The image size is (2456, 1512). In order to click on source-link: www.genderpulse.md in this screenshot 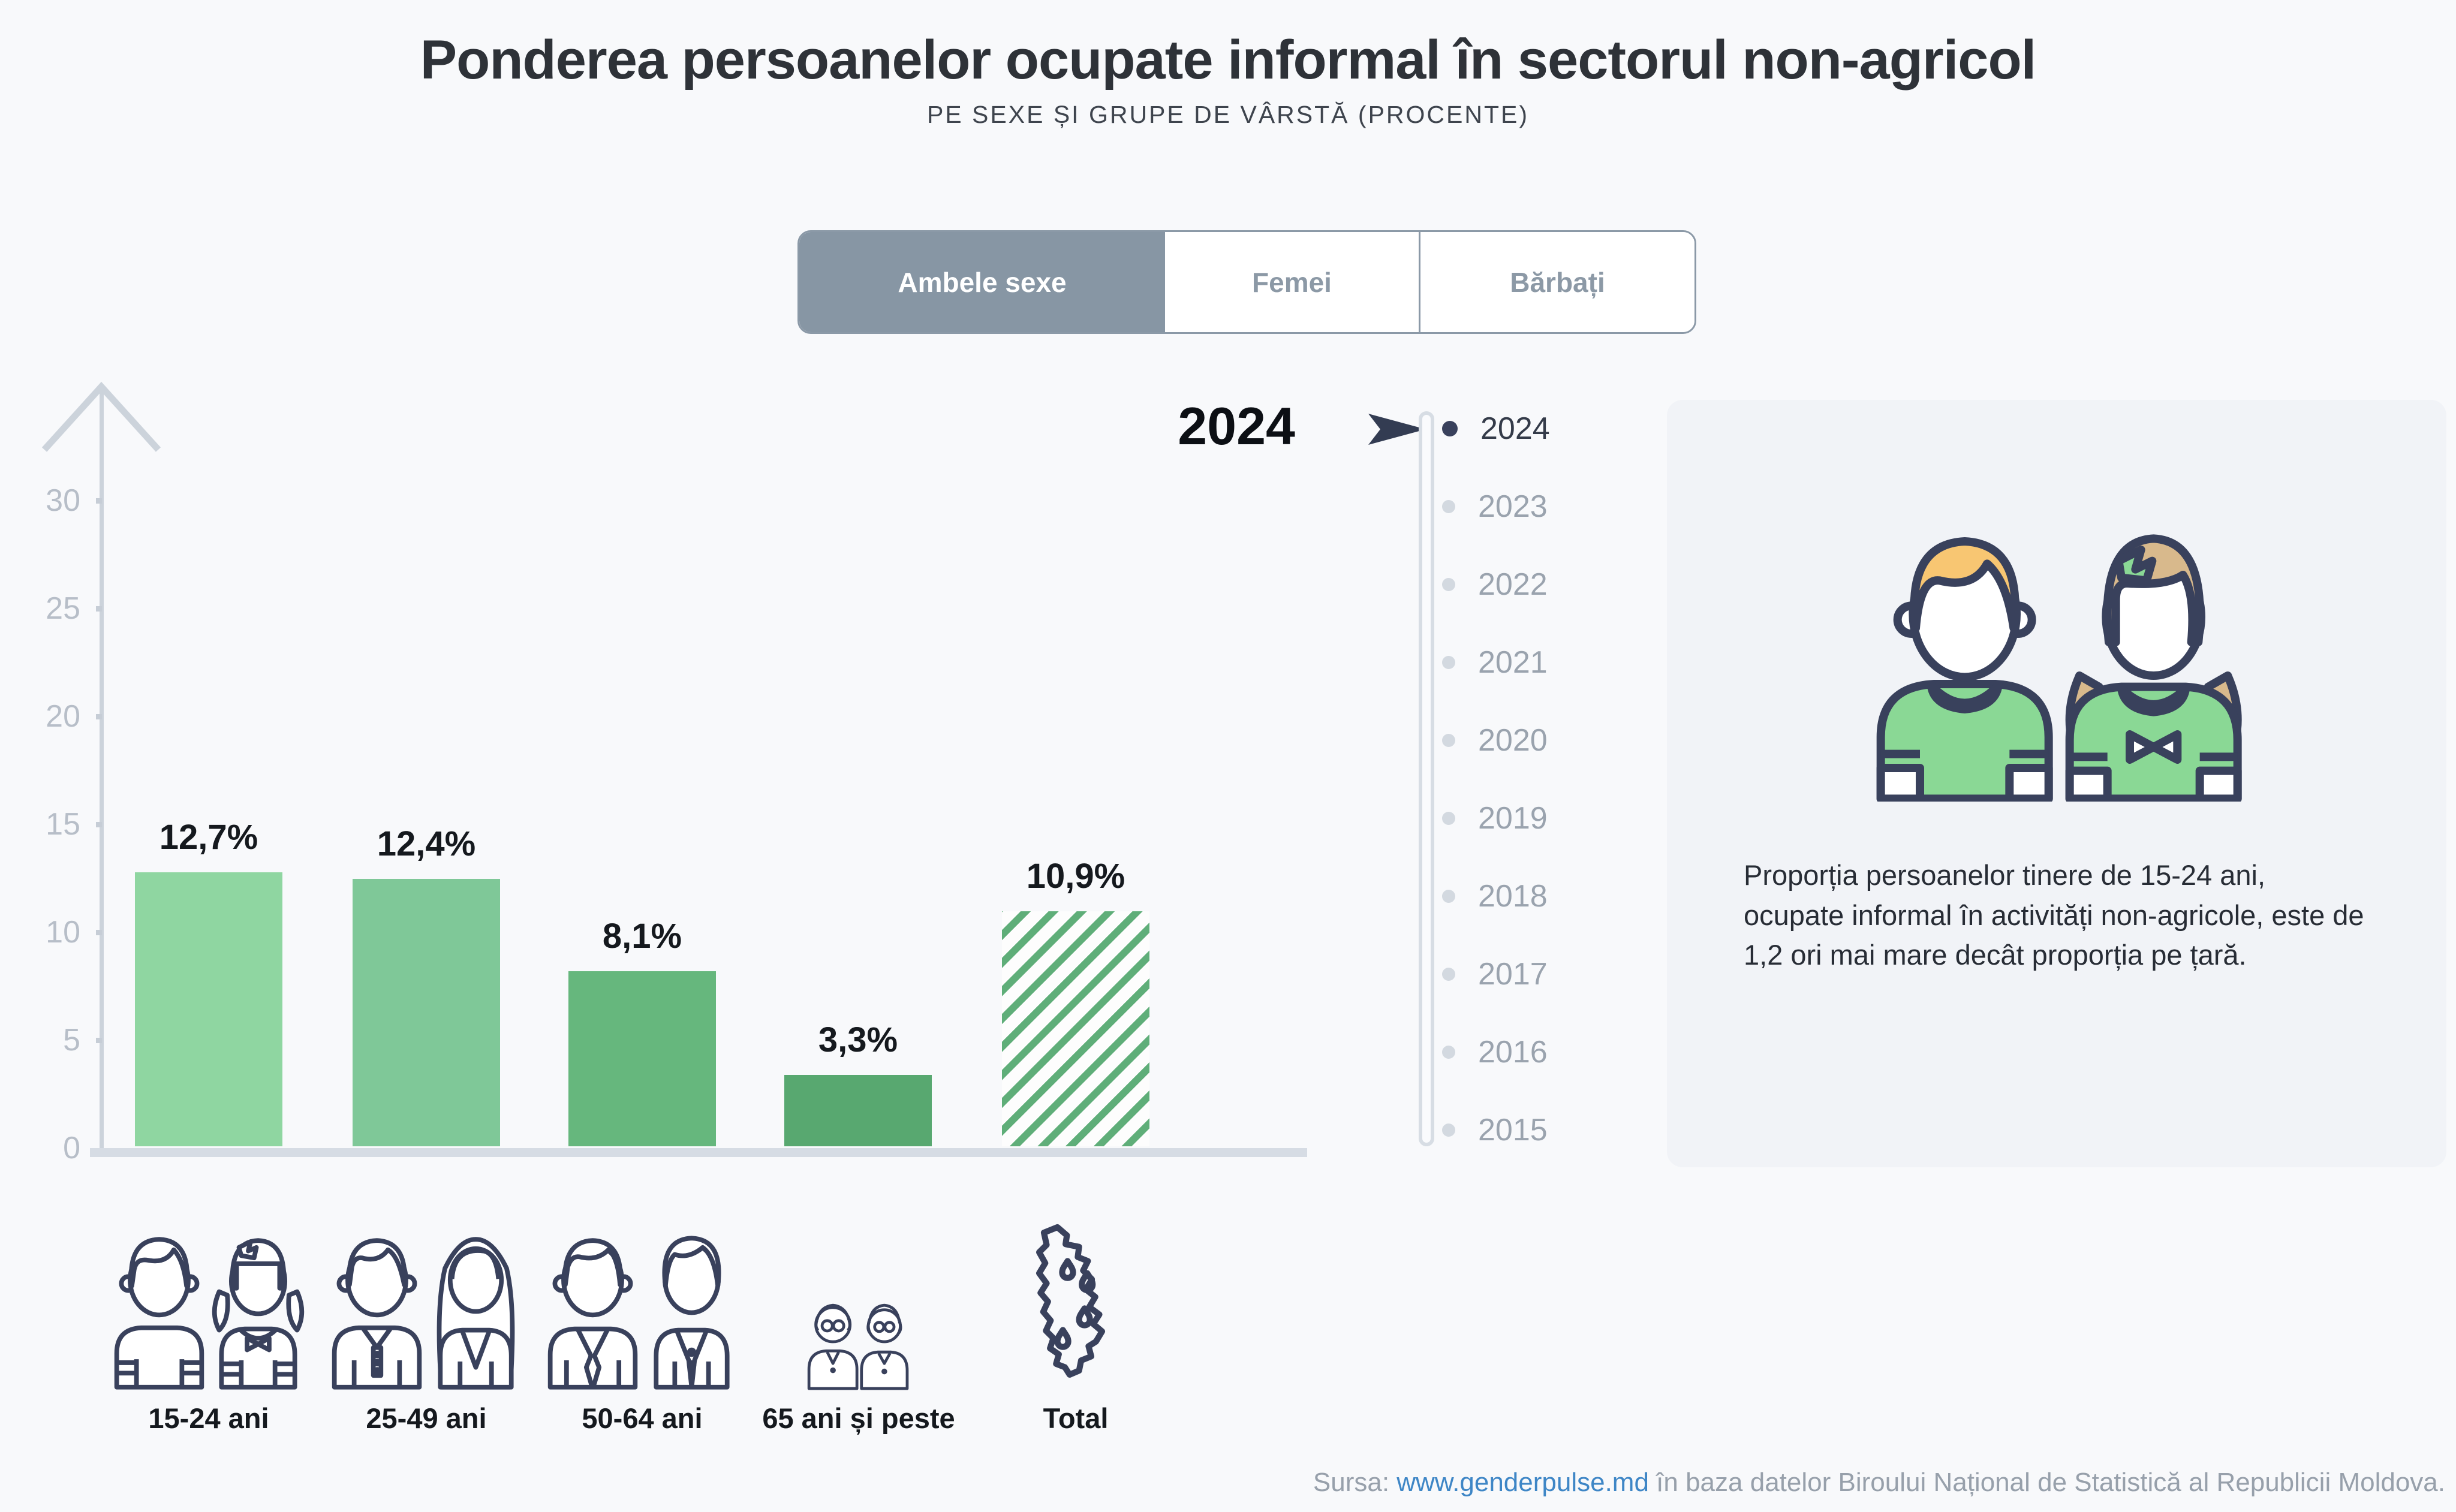, I will do `click(1523, 1482)`.